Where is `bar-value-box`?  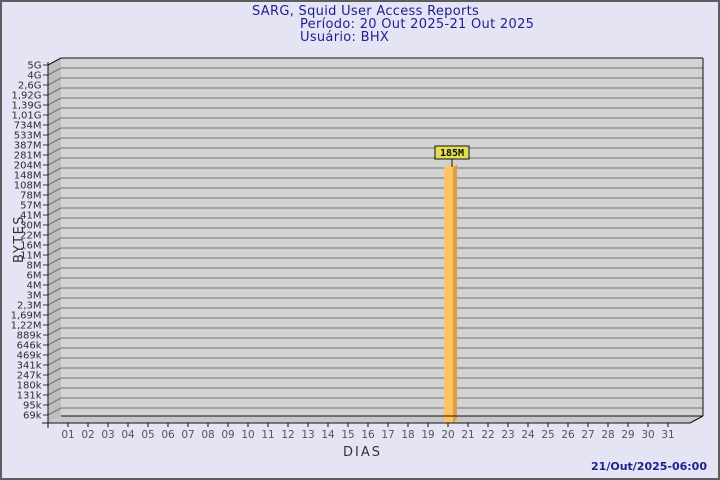 bar-value-box is located at coordinates (452, 152).